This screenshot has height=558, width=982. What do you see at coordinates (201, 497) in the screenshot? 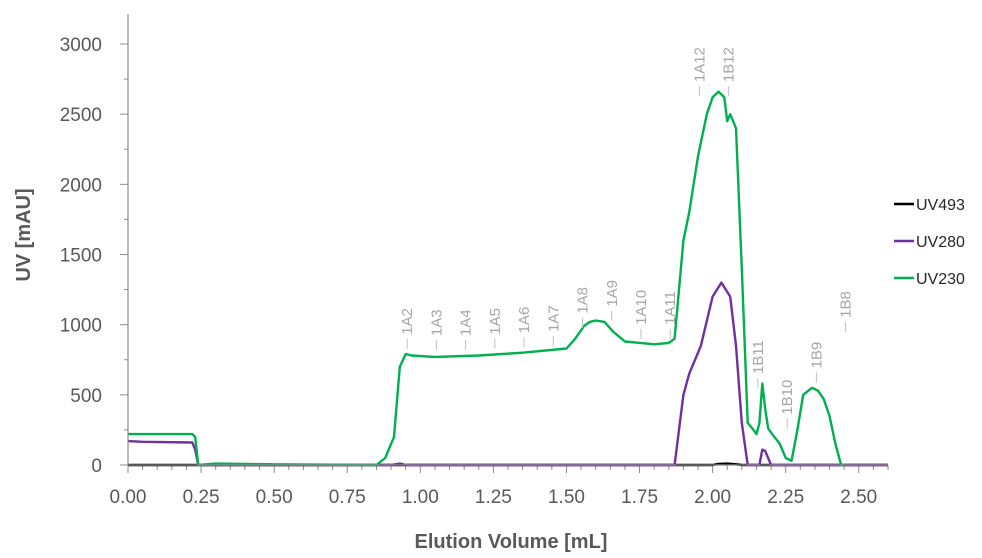
I see `x-tick-label: 0.25` at bounding box center [201, 497].